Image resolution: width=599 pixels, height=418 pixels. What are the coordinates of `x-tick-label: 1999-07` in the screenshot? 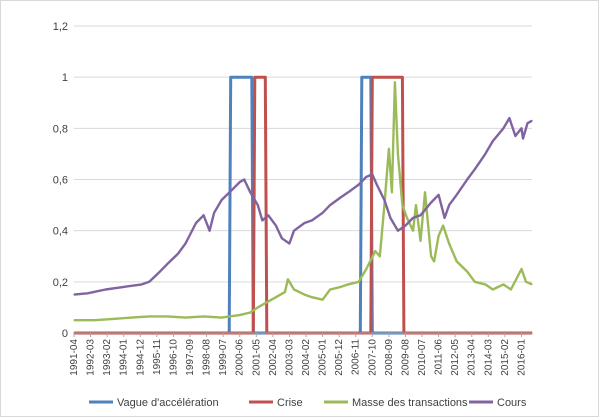 It's located at (223, 357).